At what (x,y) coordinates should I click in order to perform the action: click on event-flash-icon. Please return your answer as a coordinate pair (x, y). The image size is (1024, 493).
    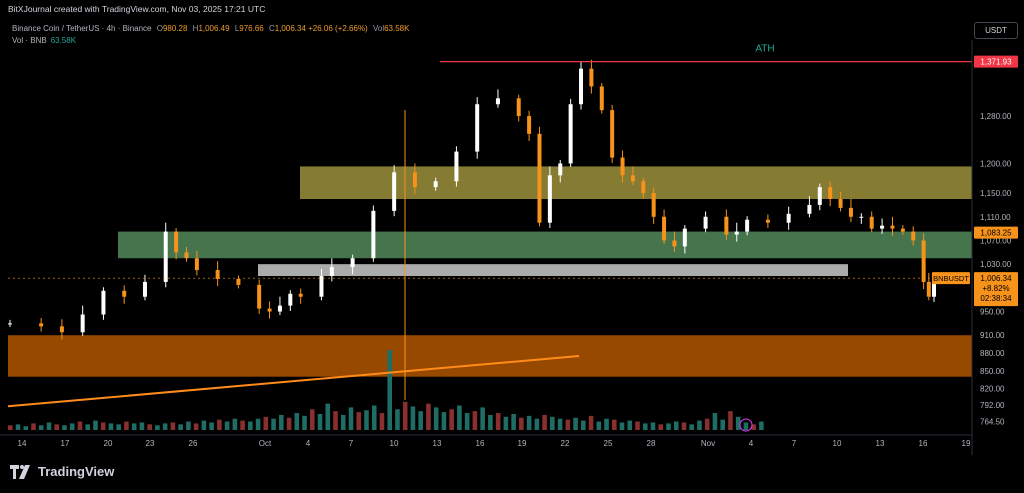
    Looking at the image, I should click on (746, 425).